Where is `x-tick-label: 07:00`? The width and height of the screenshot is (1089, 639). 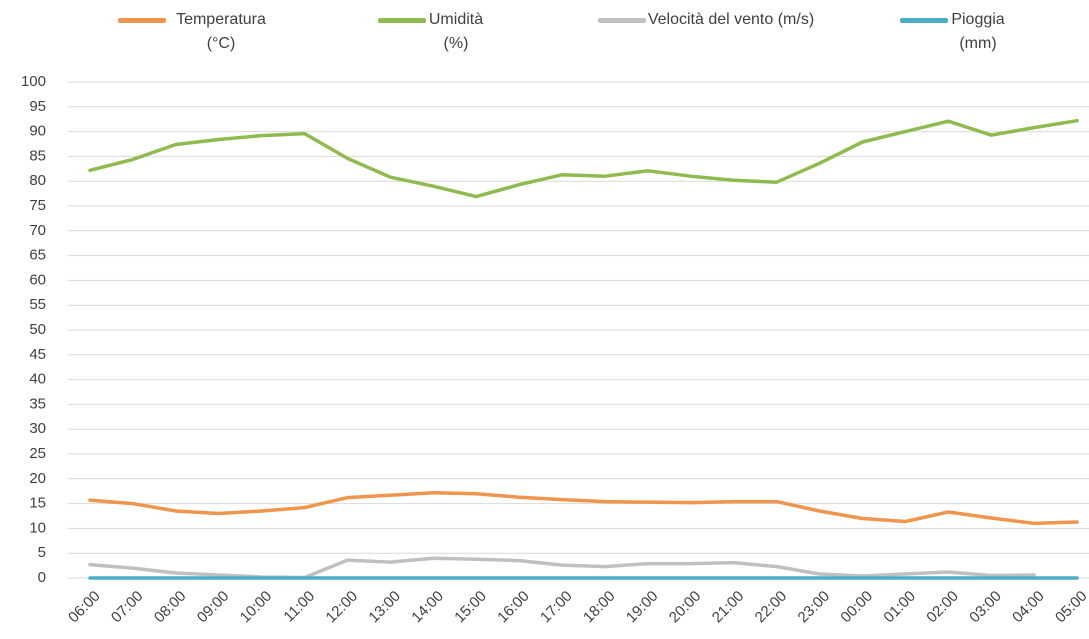 x-tick-label: 07:00 is located at coordinates (127, 607).